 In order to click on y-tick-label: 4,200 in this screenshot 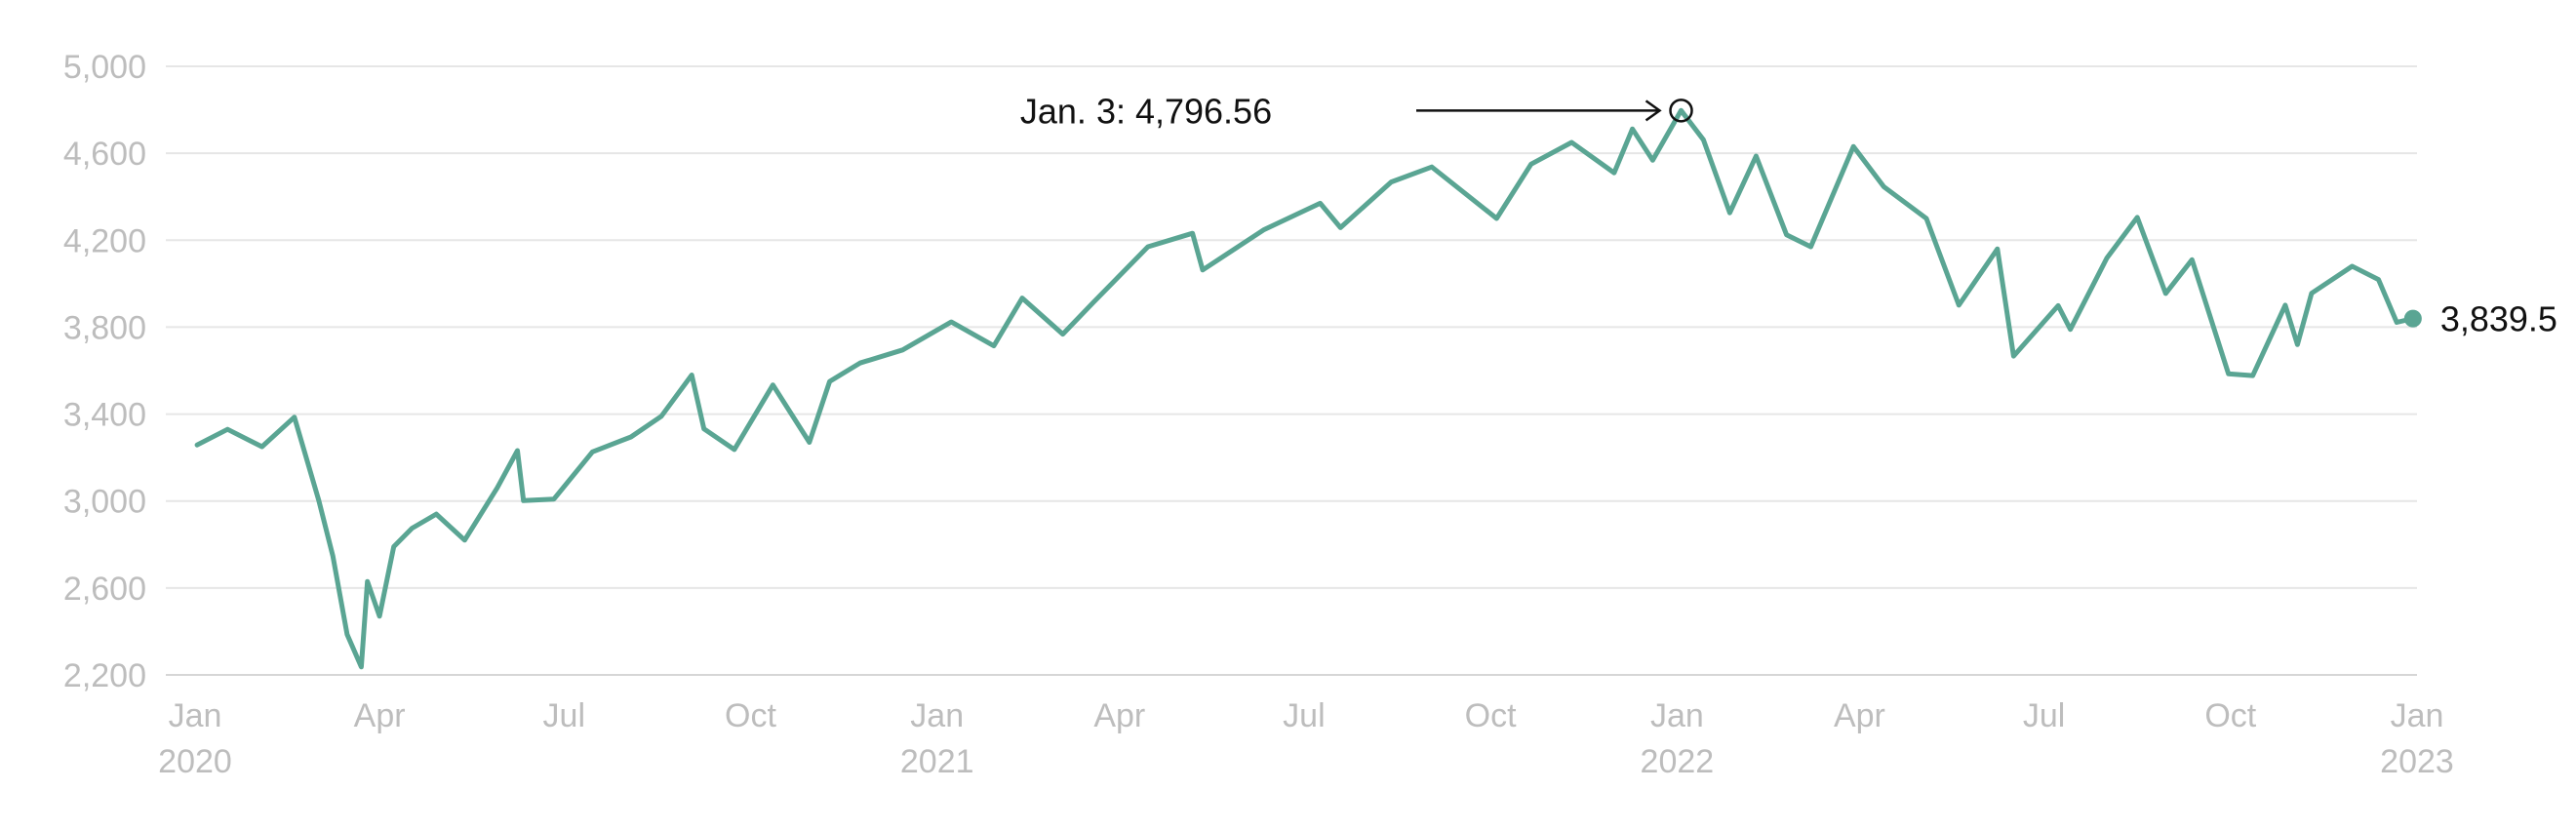, I will do `click(104, 240)`.